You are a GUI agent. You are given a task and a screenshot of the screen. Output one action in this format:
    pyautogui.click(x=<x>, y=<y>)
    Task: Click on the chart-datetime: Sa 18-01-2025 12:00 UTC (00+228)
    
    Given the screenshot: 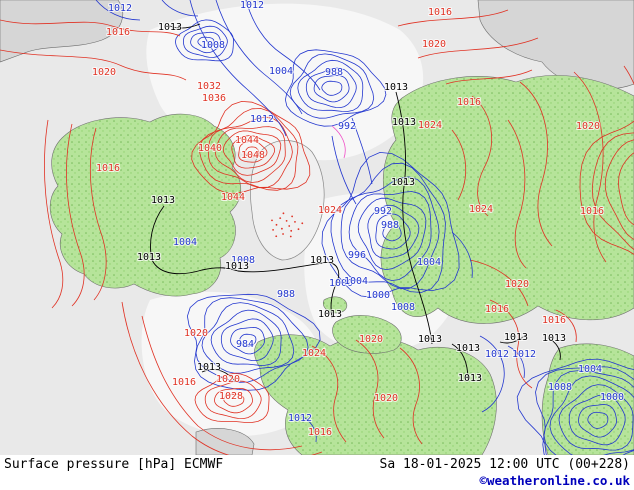 What is the action you would take?
    pyautogui.click(x=504, y=464)
    